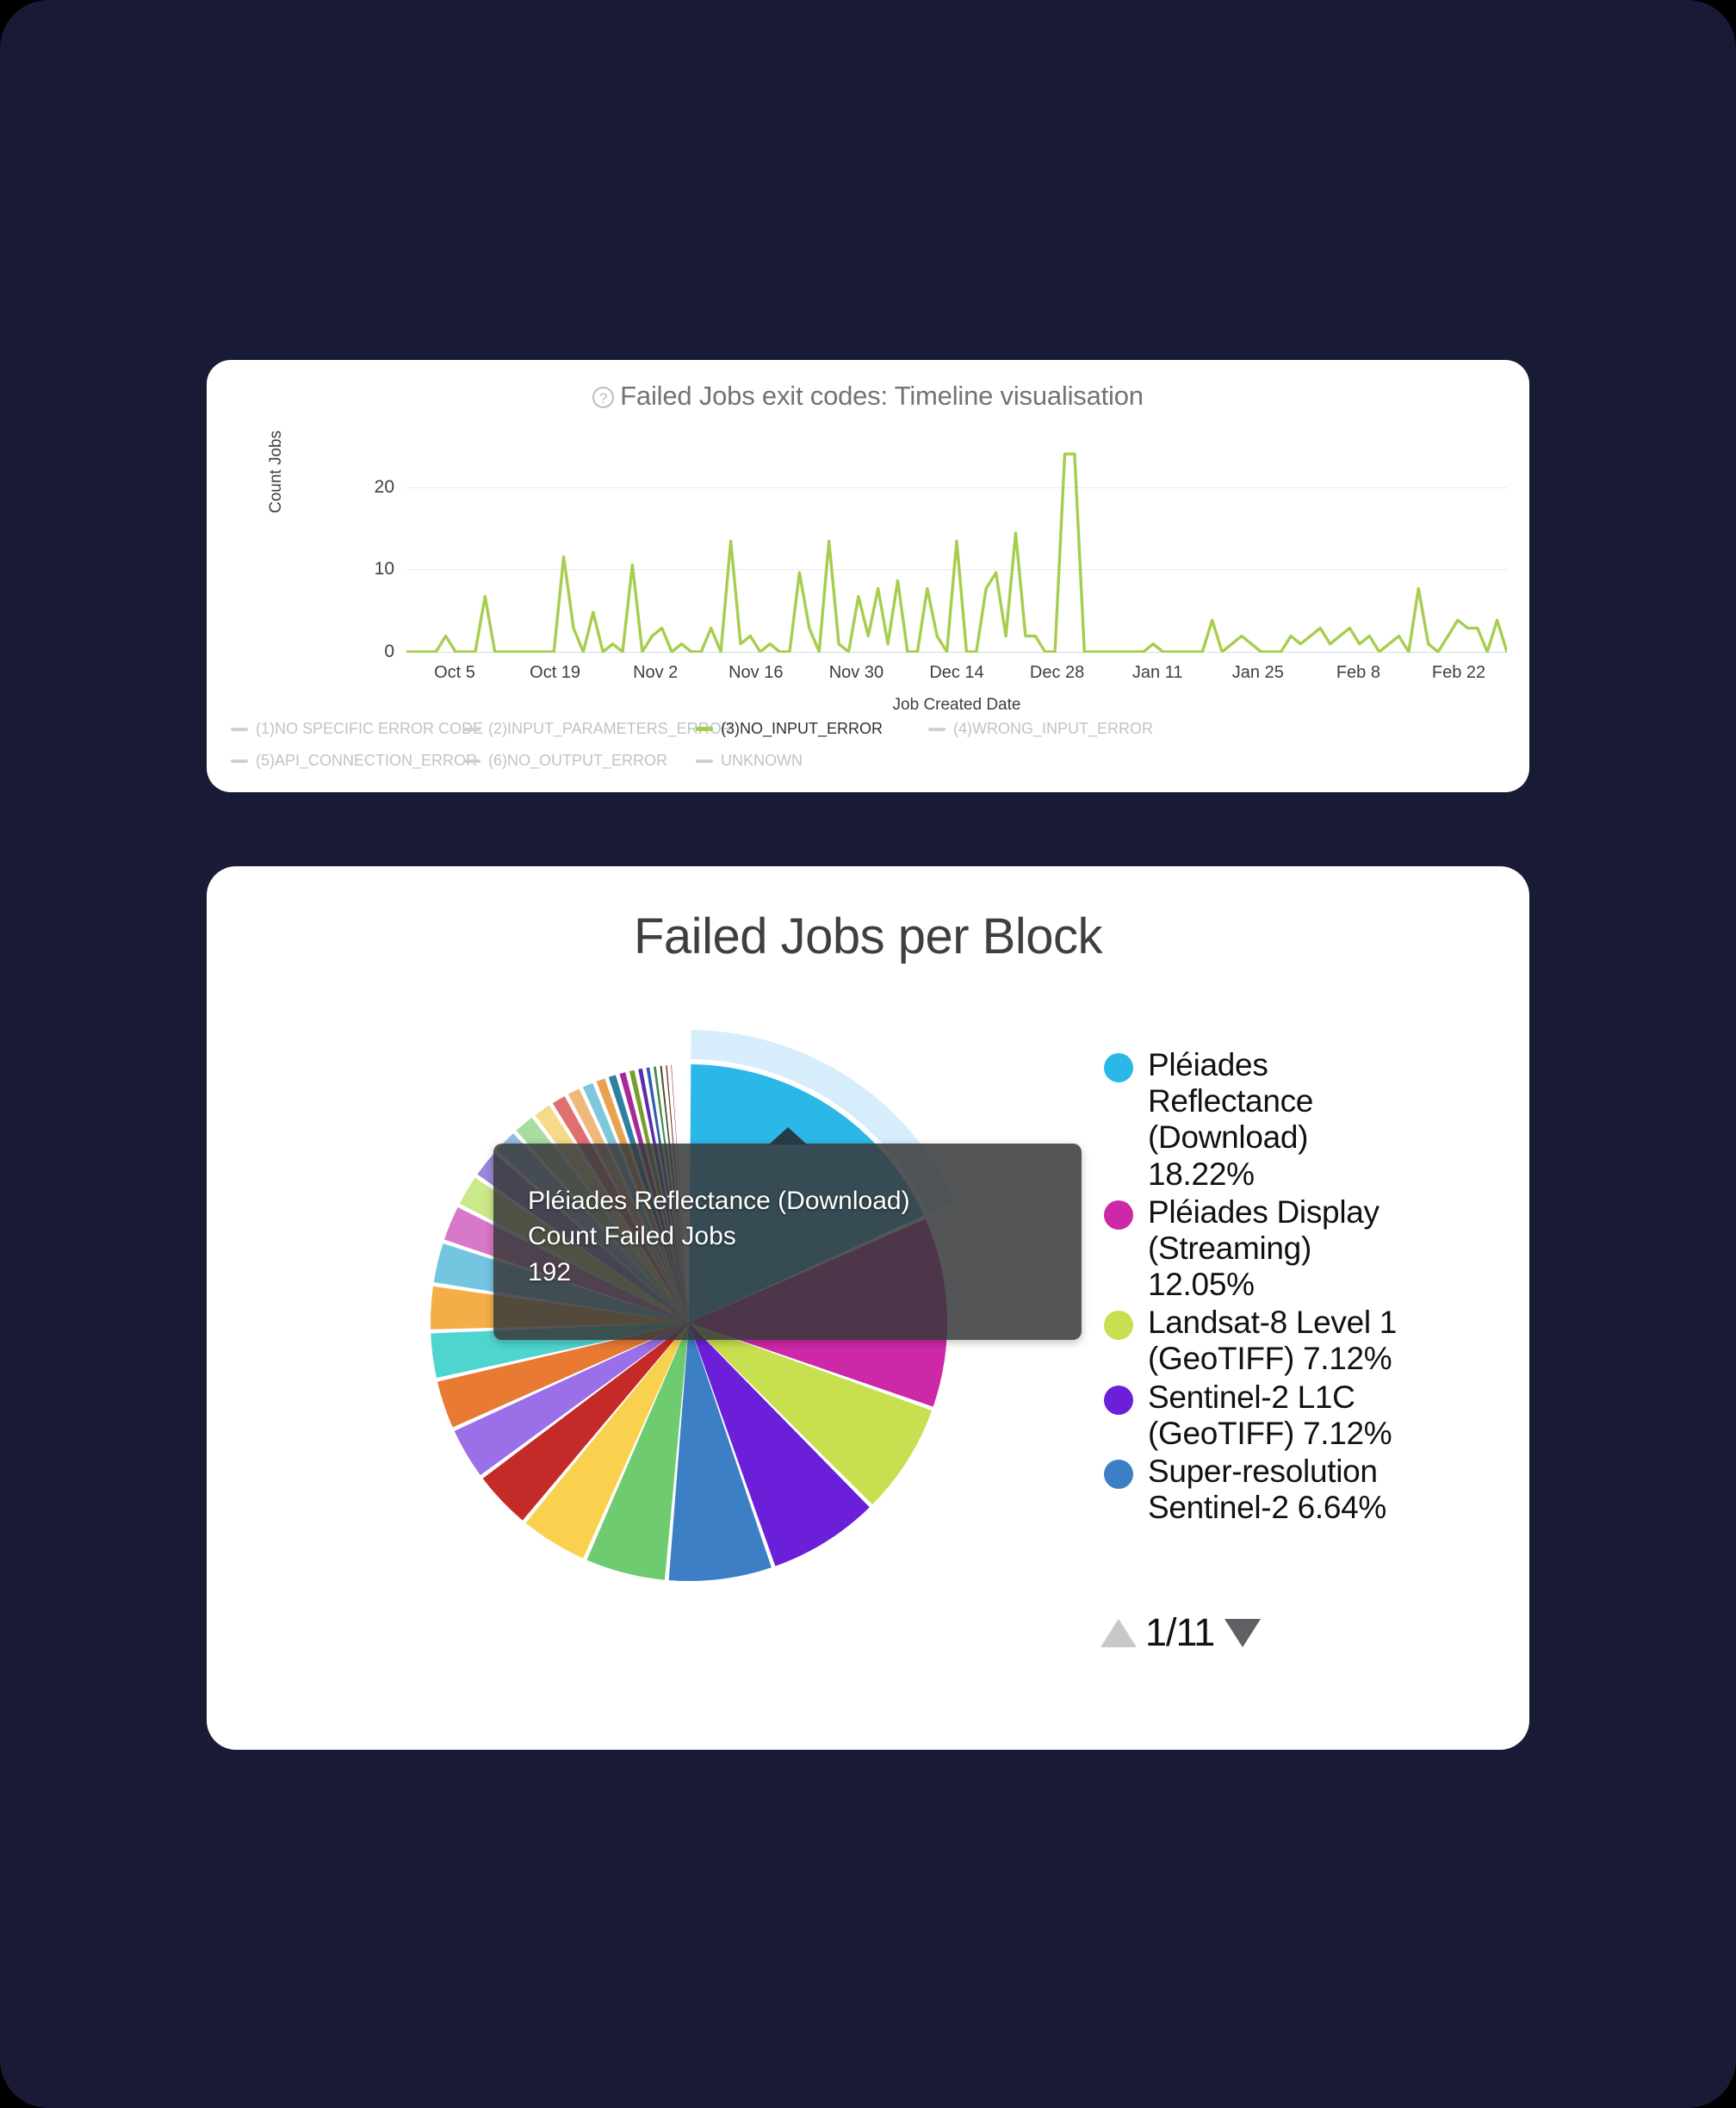 The width and height of the screenshot is (1736, 2108). What do you see at coordinates (956, 705) in the screenshot?
I see `x-axis-title: Job Created Date` at bounding box center [956, 705].